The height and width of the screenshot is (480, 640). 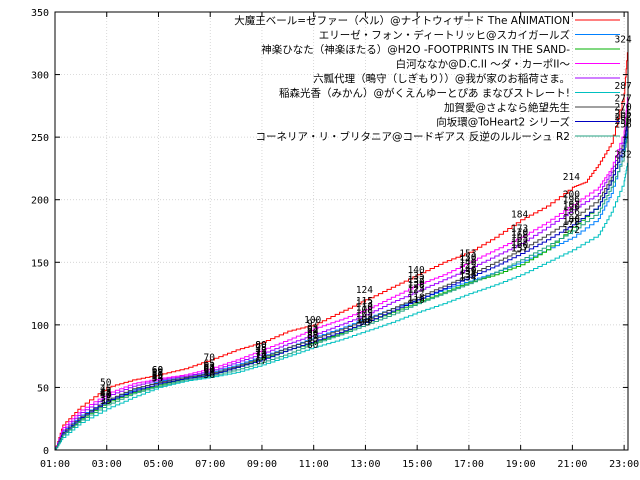 What do you see at coordinates (571, 230) in the screenshot?
I see `data-label: 172` at bounding box center [571, 230].